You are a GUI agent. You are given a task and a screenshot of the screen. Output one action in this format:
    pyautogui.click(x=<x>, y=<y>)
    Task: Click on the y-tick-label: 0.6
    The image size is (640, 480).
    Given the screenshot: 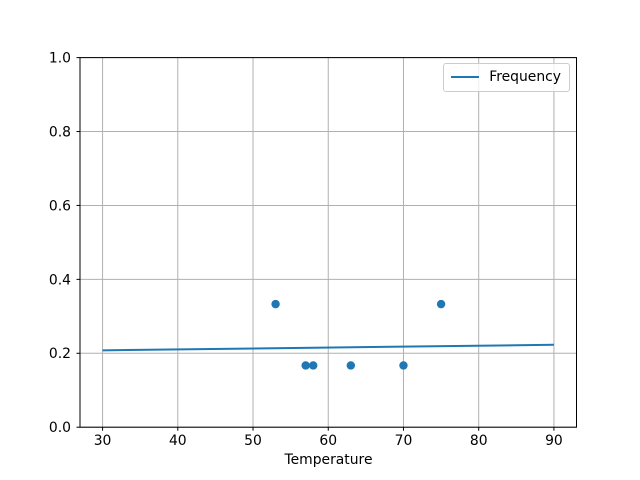 What is the action you would take?
    pyautogui.click(x=60, y=206)
    